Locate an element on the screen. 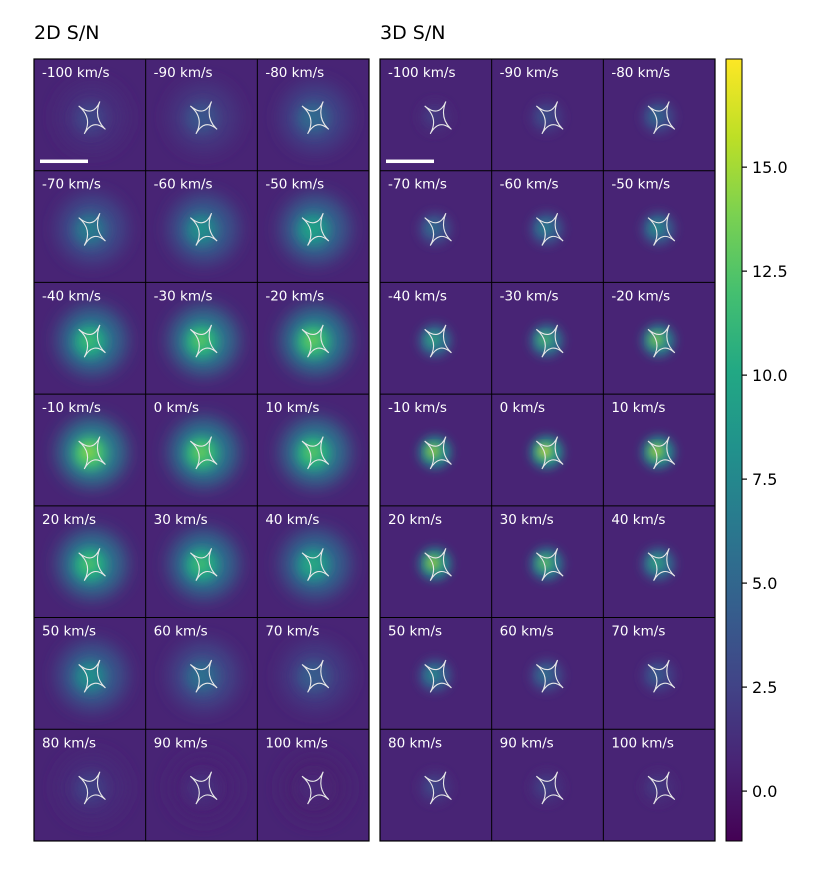  scale-bar is located at coordinates (64, 161).